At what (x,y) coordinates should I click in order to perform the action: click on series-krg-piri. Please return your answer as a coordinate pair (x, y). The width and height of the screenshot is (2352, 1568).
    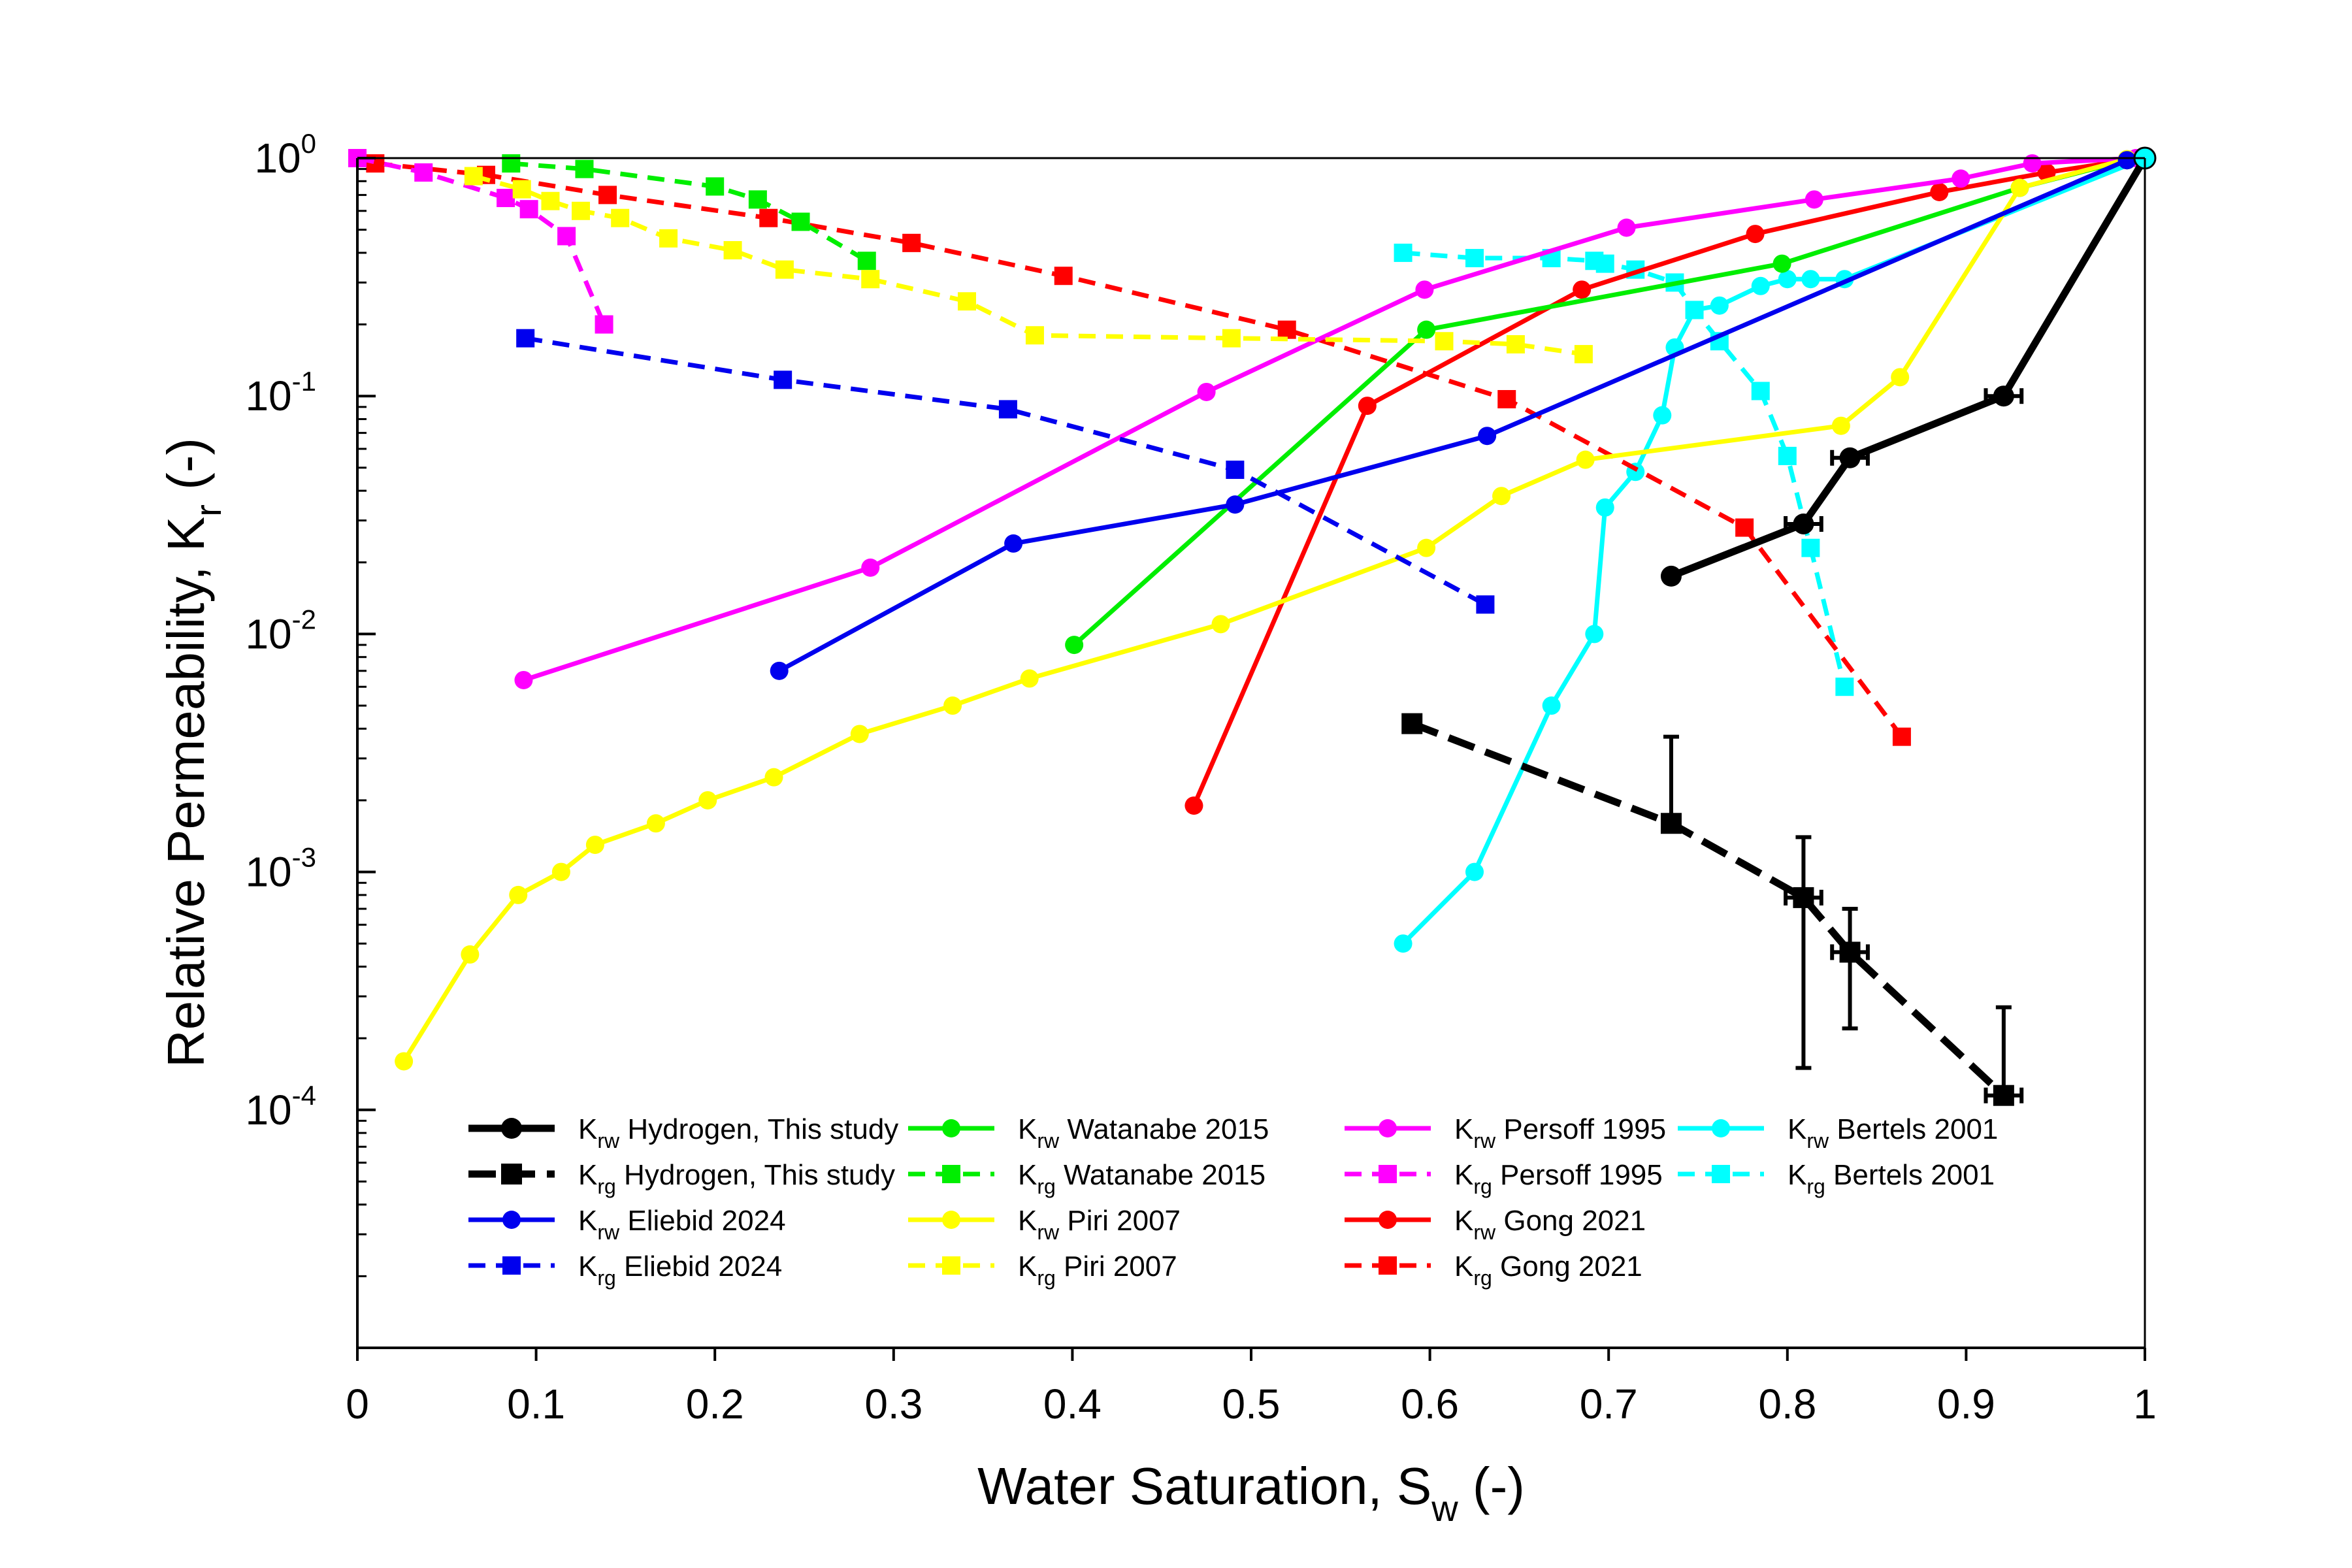
    Looking at the image, I should click on (1028, 265).